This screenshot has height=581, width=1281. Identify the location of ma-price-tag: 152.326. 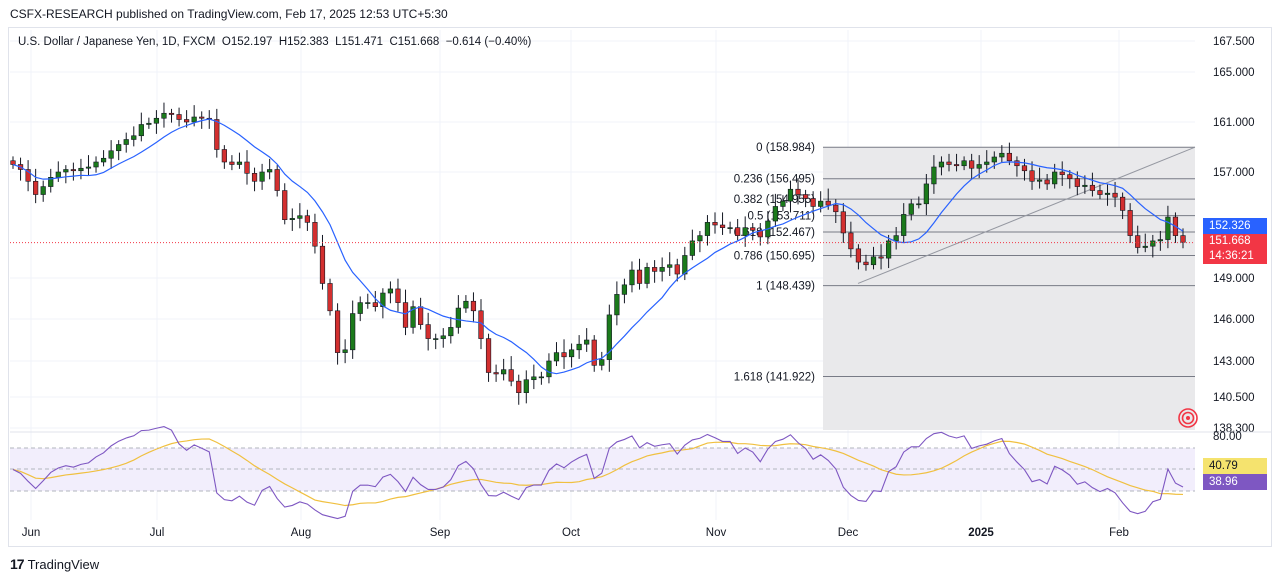
(1235, 226).